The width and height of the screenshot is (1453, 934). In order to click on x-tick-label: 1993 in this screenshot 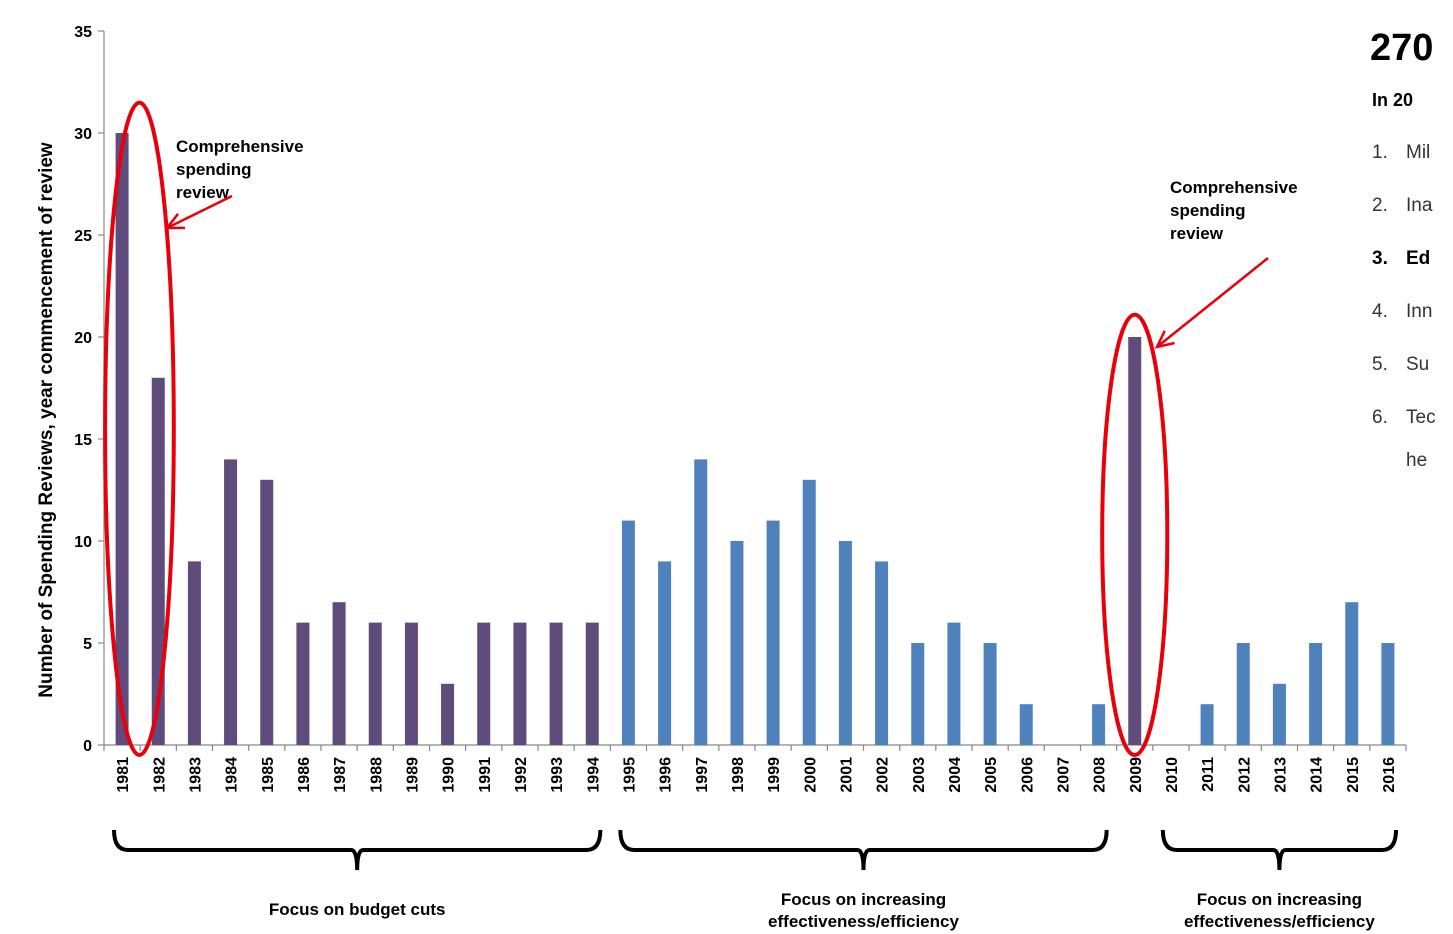, I will do `click(557, 775)`.